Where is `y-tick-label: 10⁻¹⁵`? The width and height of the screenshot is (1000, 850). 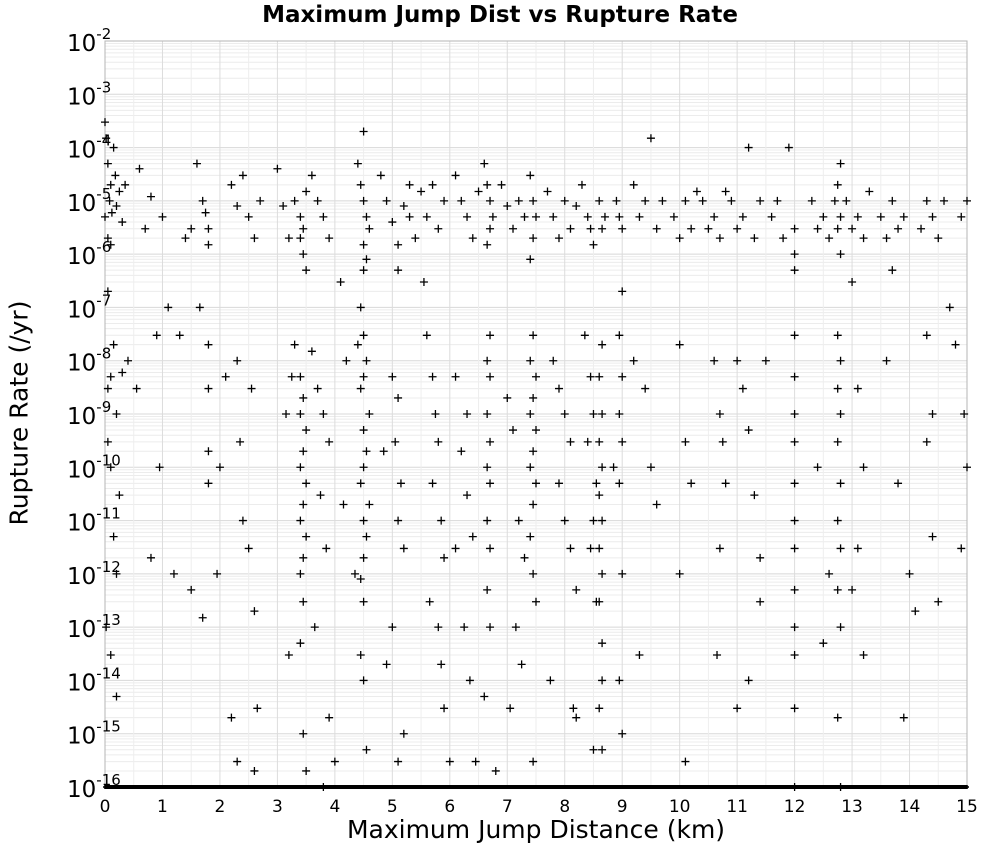
y-tick-label: 10⁻¹⁵ is located at coordinates (94, 734).